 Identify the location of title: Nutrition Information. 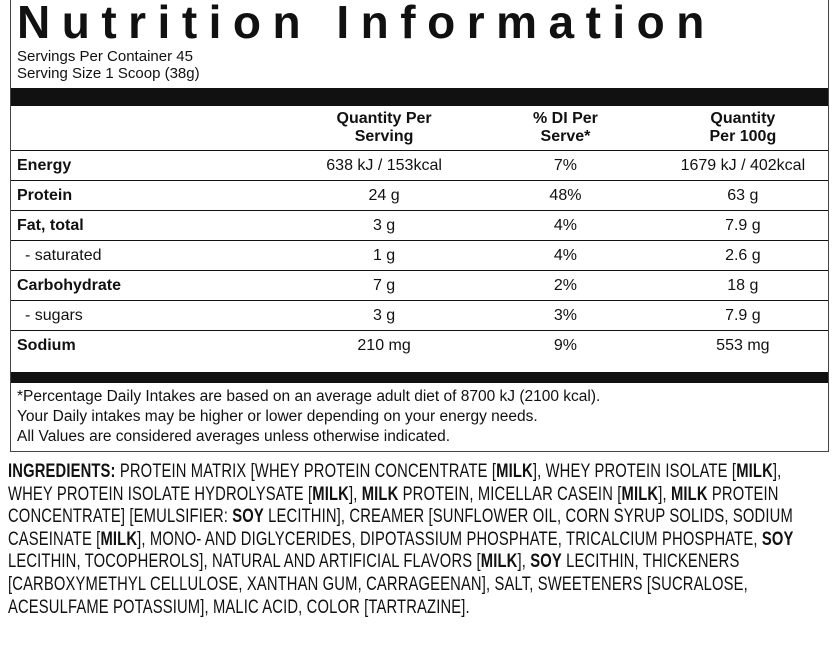
(366, 24).